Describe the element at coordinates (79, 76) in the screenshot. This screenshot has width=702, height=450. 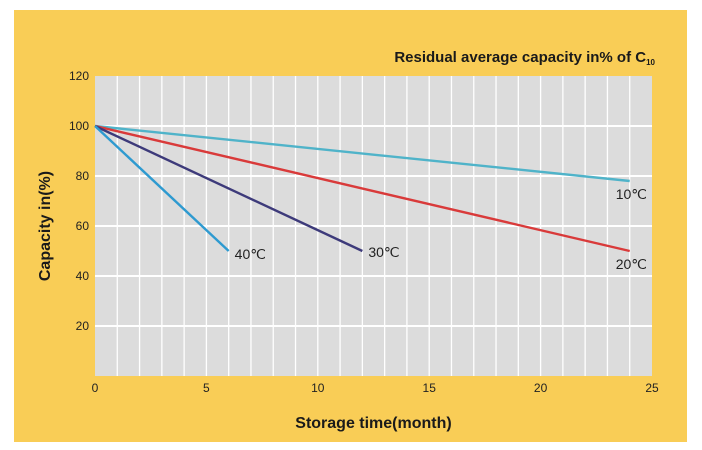
I see `y-tick-label: 120` at that location.